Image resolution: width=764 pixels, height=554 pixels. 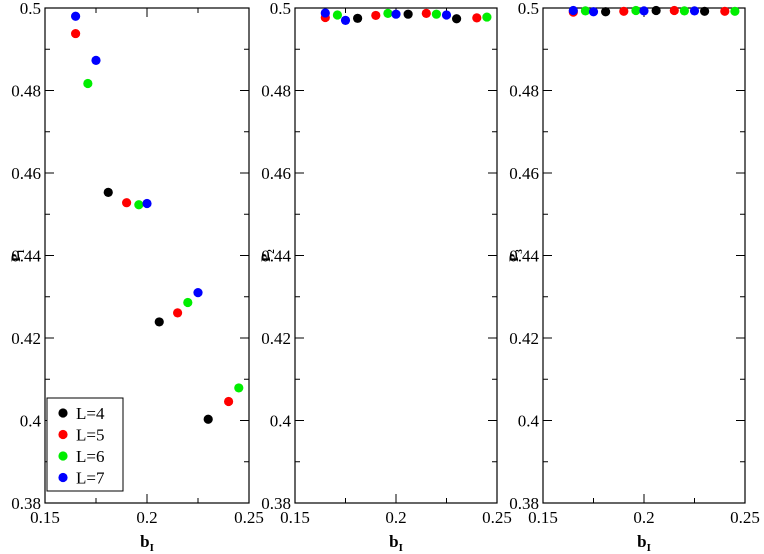 I want to click on legend-label-1: L=4, so click(x=90, y=413).